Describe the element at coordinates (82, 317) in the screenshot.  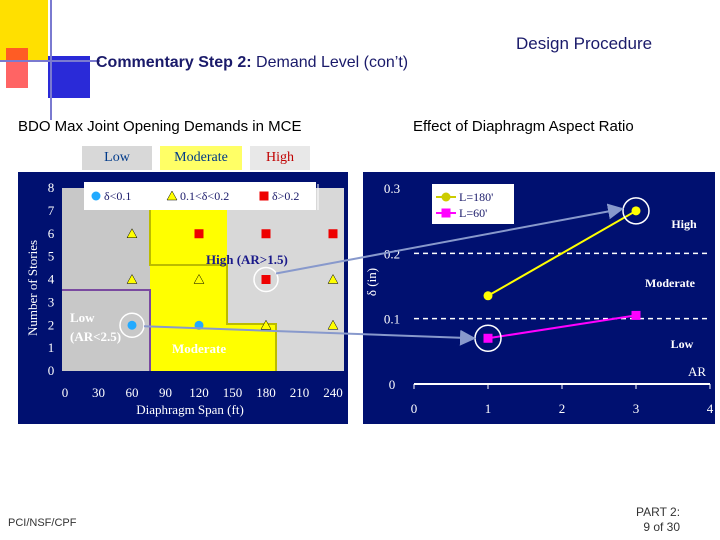
I see `label-low-region-line1: Low` at that location.